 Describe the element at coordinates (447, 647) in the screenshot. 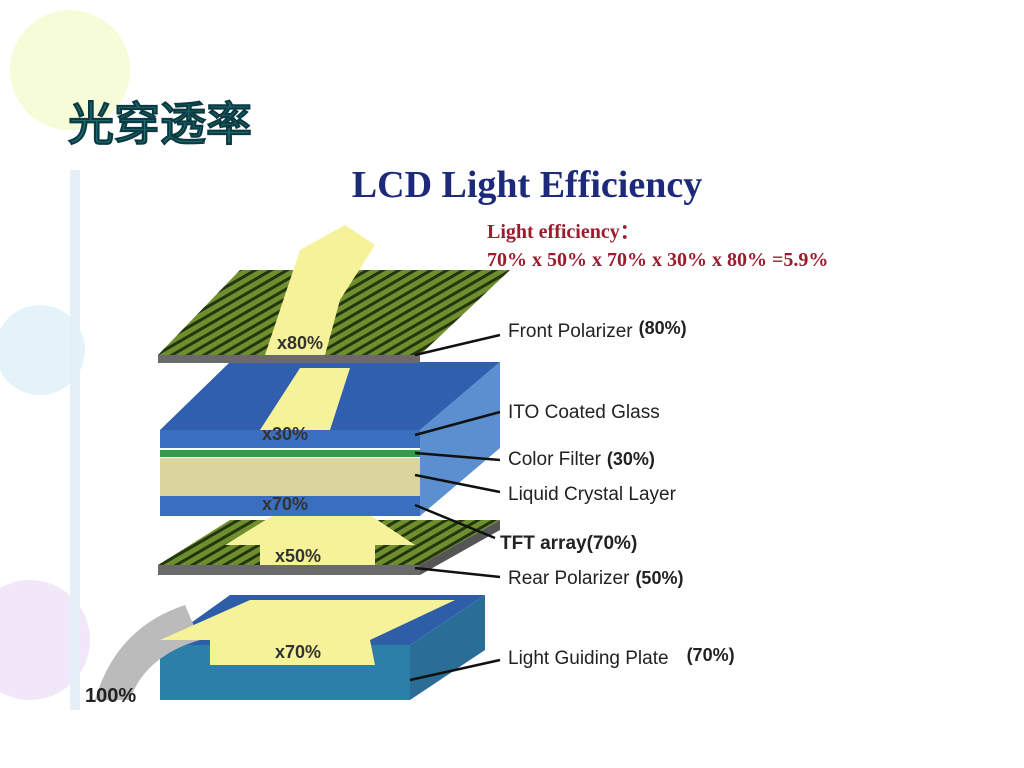

I see `light-guide-side` at that location.